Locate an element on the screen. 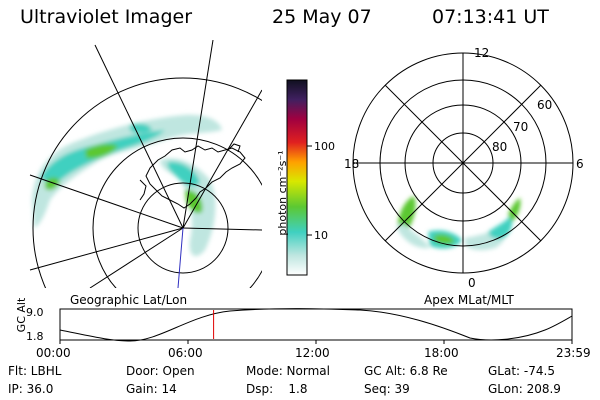 Image resolution: width=600 pixels, height=400 pixels. coastline is located at coordinates (195, 177).